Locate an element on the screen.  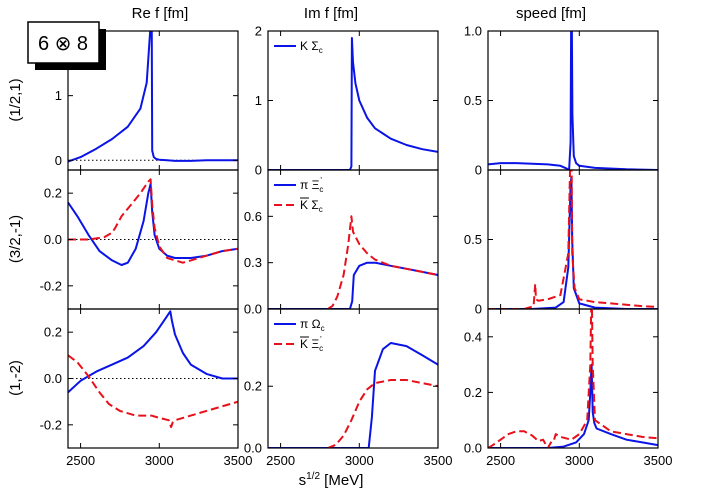
panel-r0c1: 0 1 2 K Σc is located at coordinates (347, 101).